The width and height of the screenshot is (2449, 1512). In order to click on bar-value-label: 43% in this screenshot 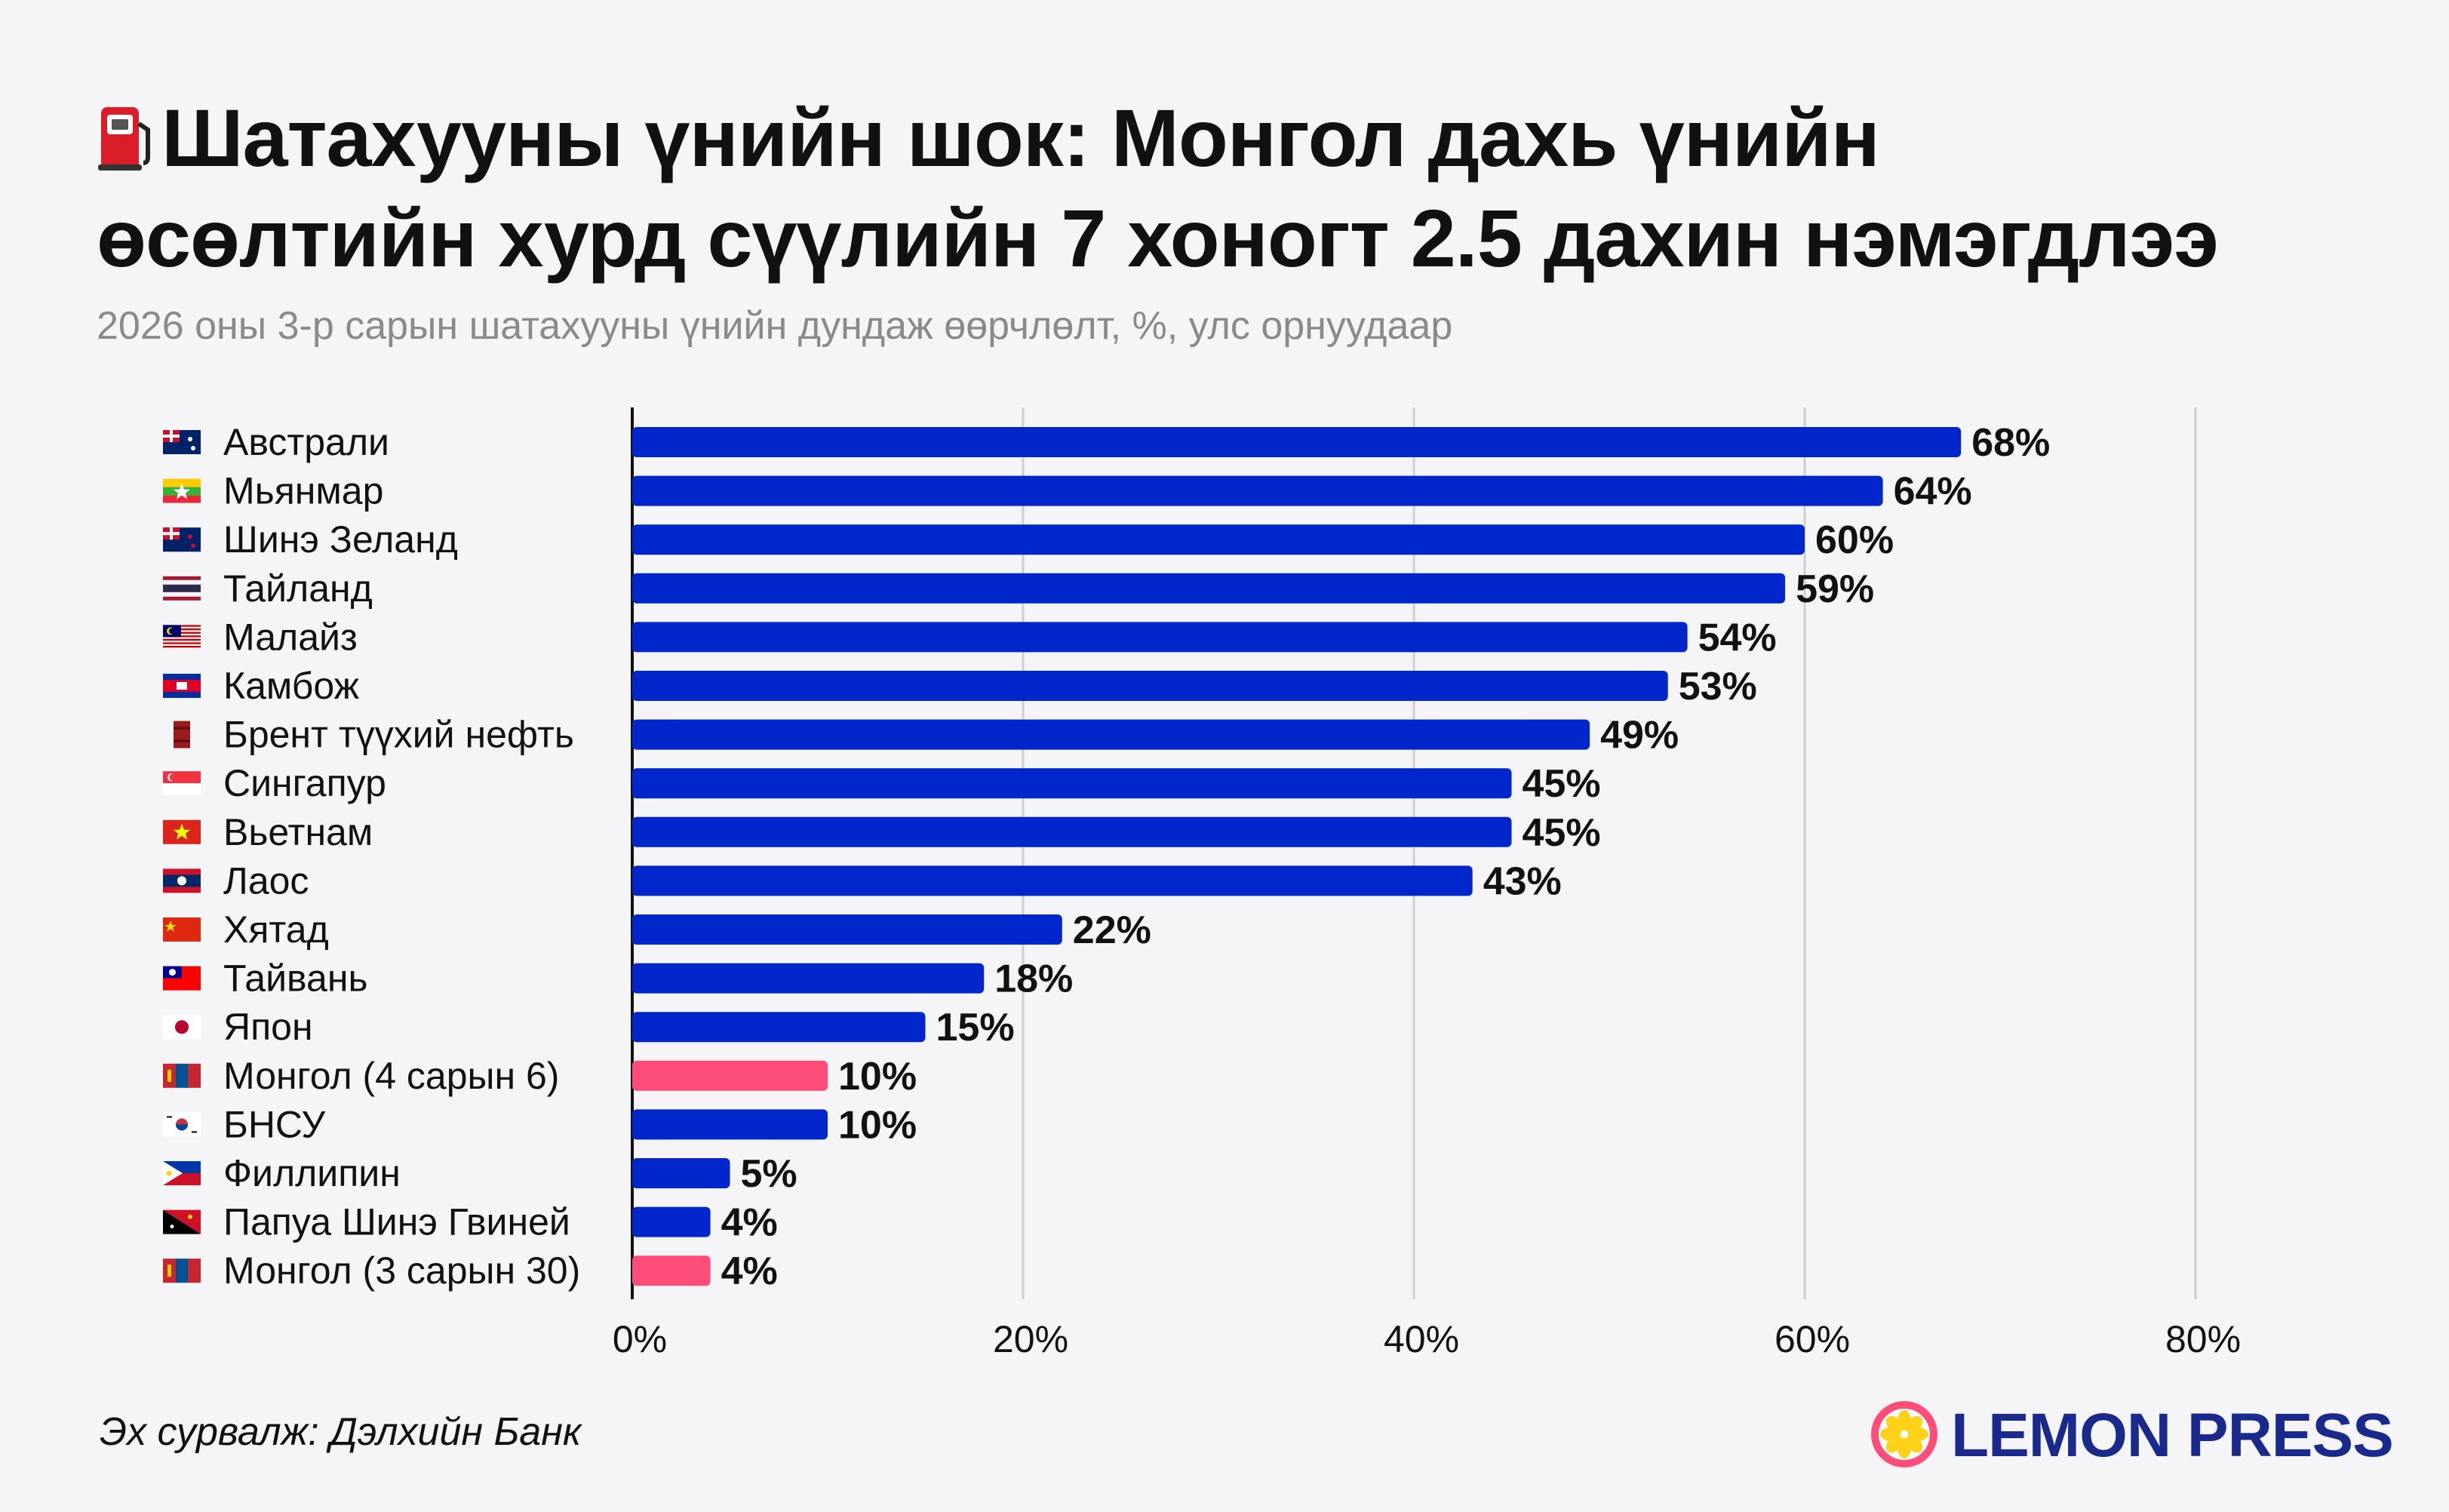, I will do `click(1522, 881)`.